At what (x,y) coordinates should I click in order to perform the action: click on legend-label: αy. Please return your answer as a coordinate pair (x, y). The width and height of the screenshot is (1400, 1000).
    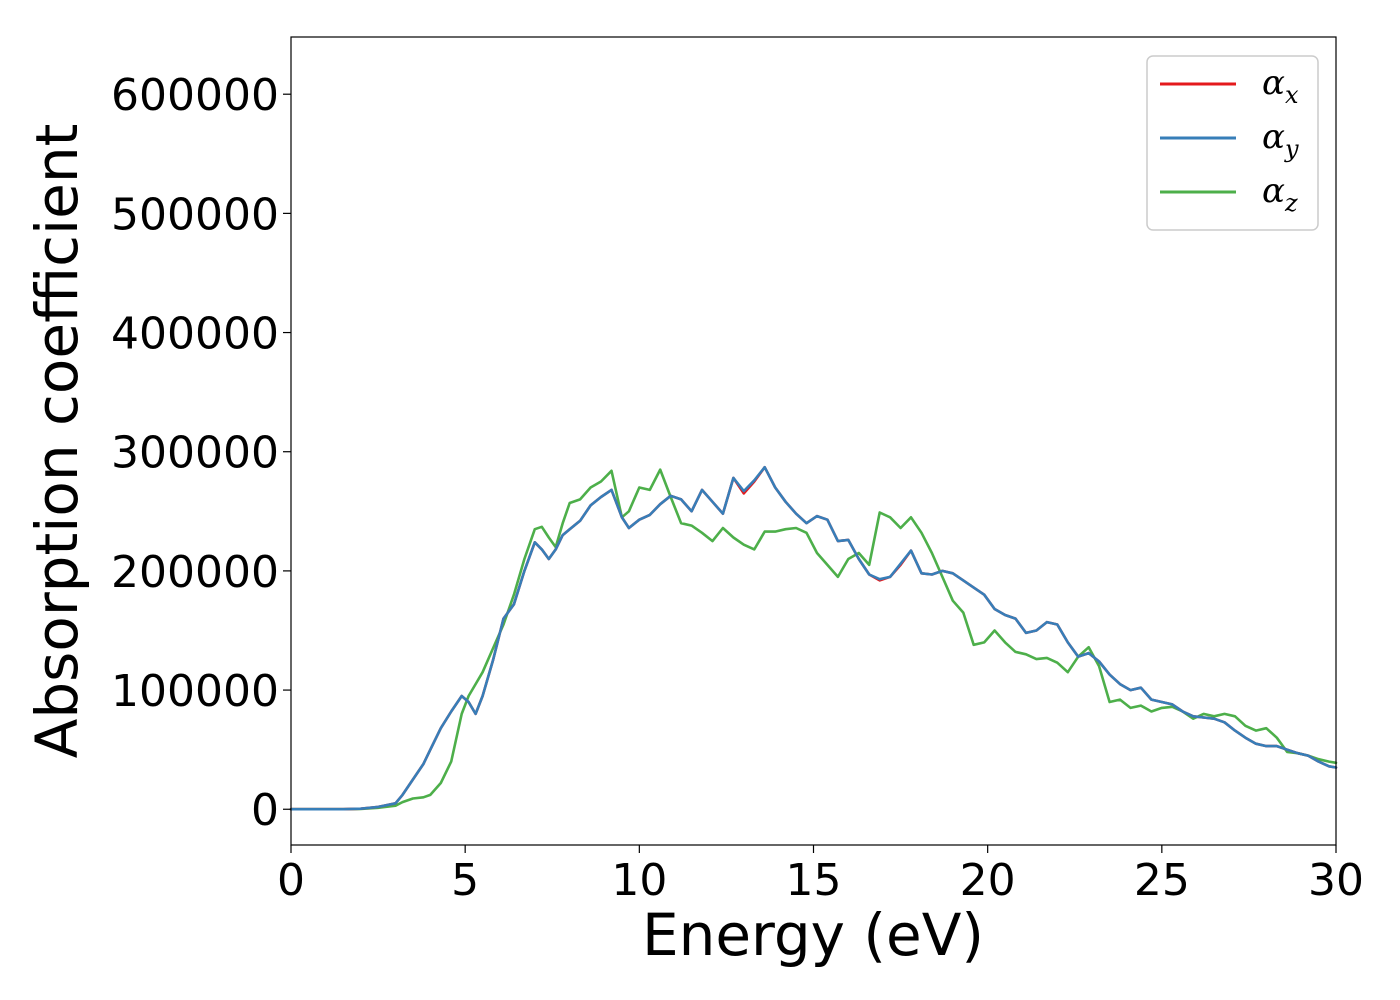
    Looking at the image, I should click on (1280, 140).